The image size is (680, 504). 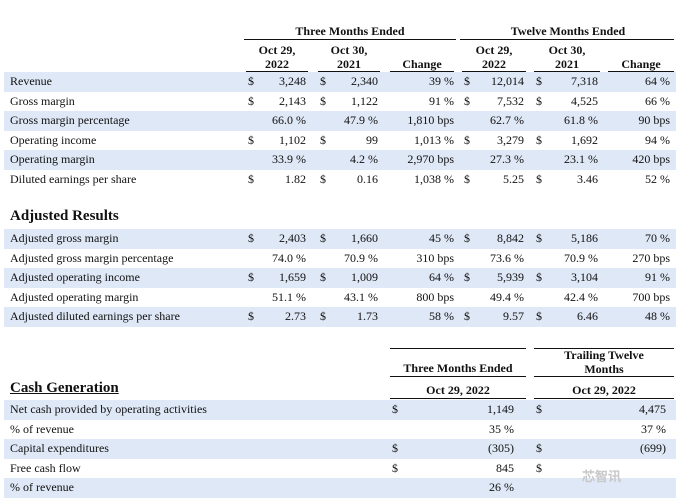 I want to click on cash-date-a: Oct 29, 2022, so click(x=458, y=390).